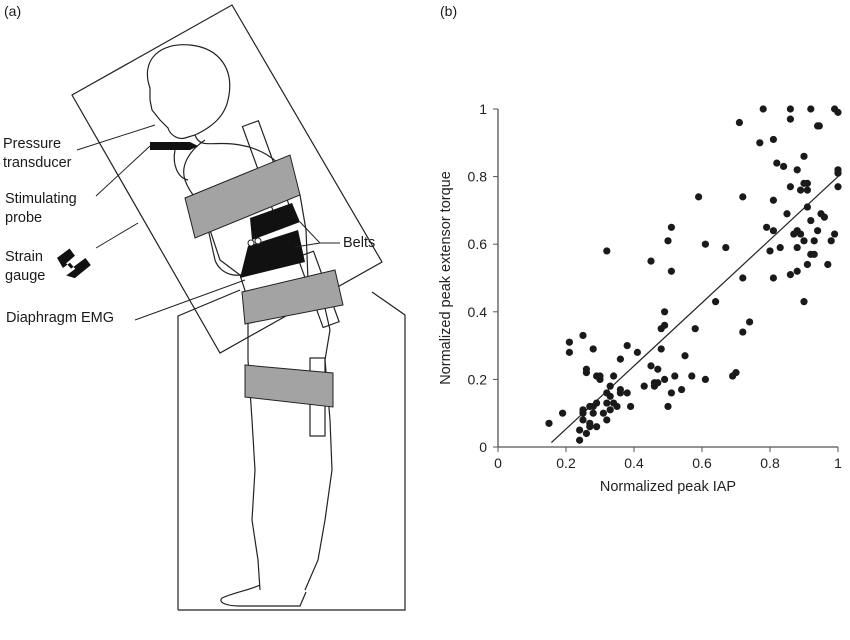 This screenshot has width=850, height=640. Describe the element at coordinates (770, 463) in the screenshot. I see `x-tick-label: 0.8` at that location.